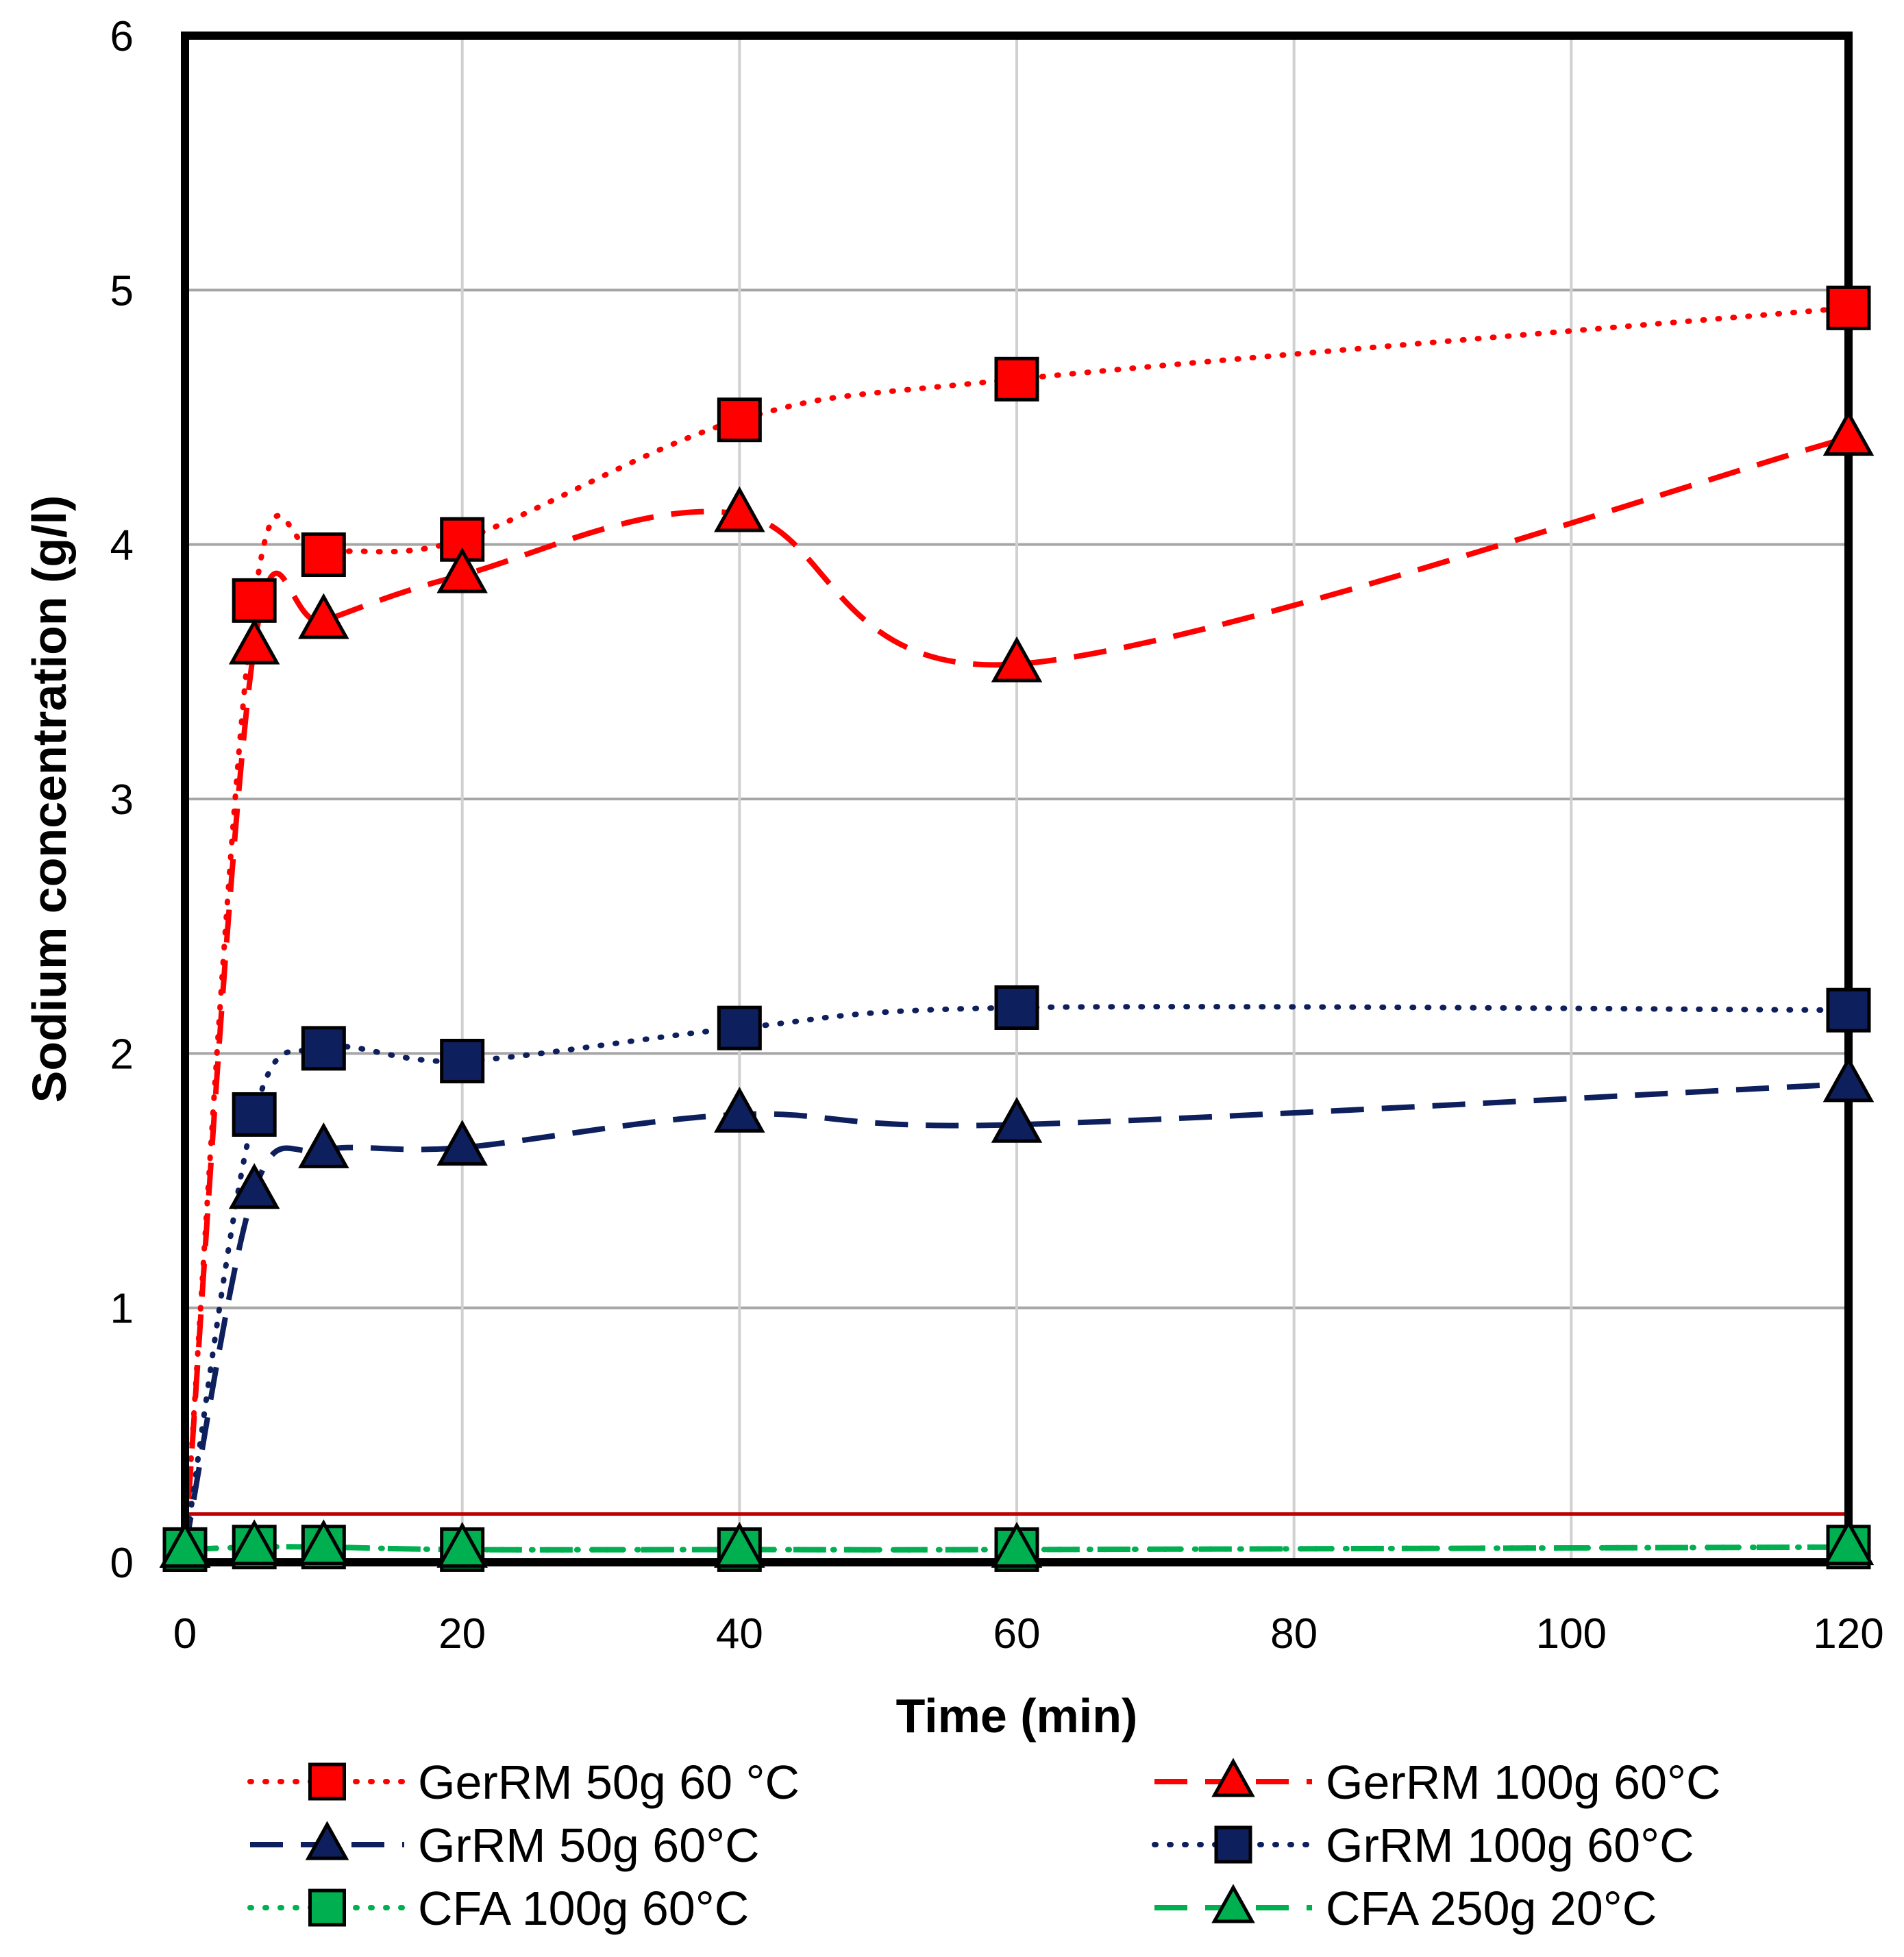 The width and height of the screenshot is (1904, 1957). Describe the element at coordinates (739, 1634) in the screenshot. I see `x-tick-label: 40` at that location.